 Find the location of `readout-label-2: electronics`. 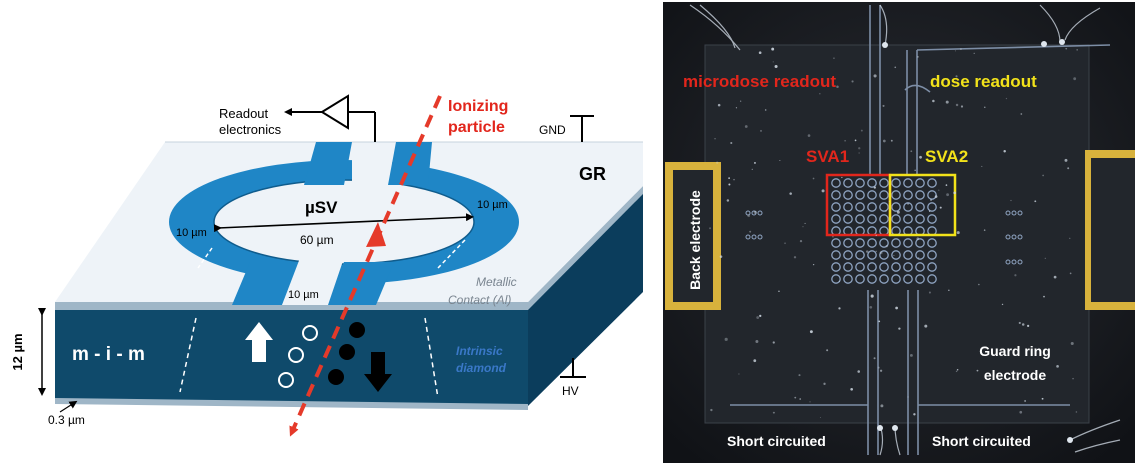

readout-label-2: electronics is located at coordinates (250, 129).